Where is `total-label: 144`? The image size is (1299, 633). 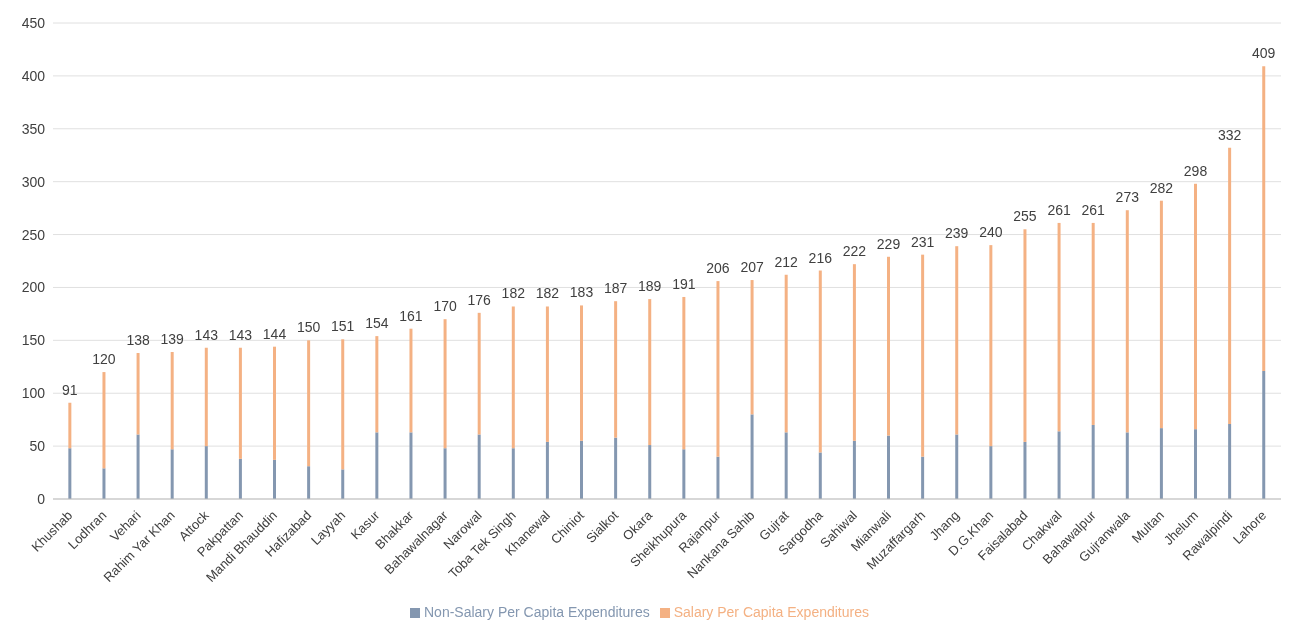 total-label: 144 is located at coordinates (274, 333).